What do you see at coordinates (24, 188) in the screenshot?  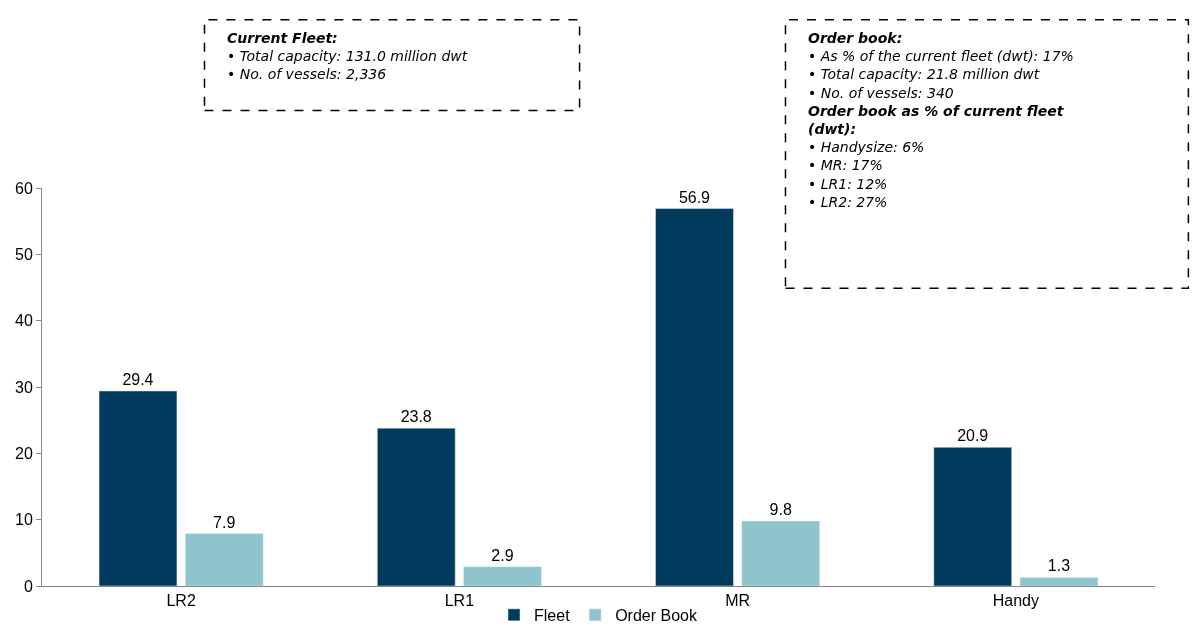 I see `y-tick-label: 60` at bounding box center [24, 188].